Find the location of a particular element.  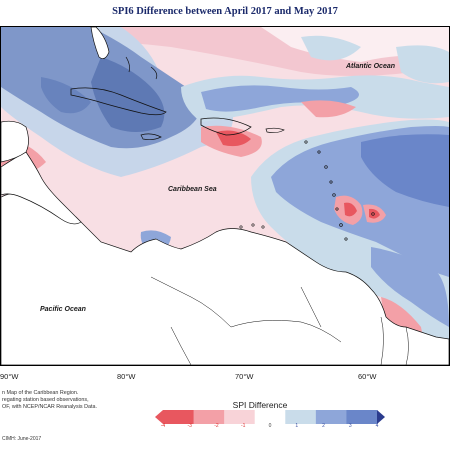

colorbar-tick-label: -2 is located at coordinates (216, 426).